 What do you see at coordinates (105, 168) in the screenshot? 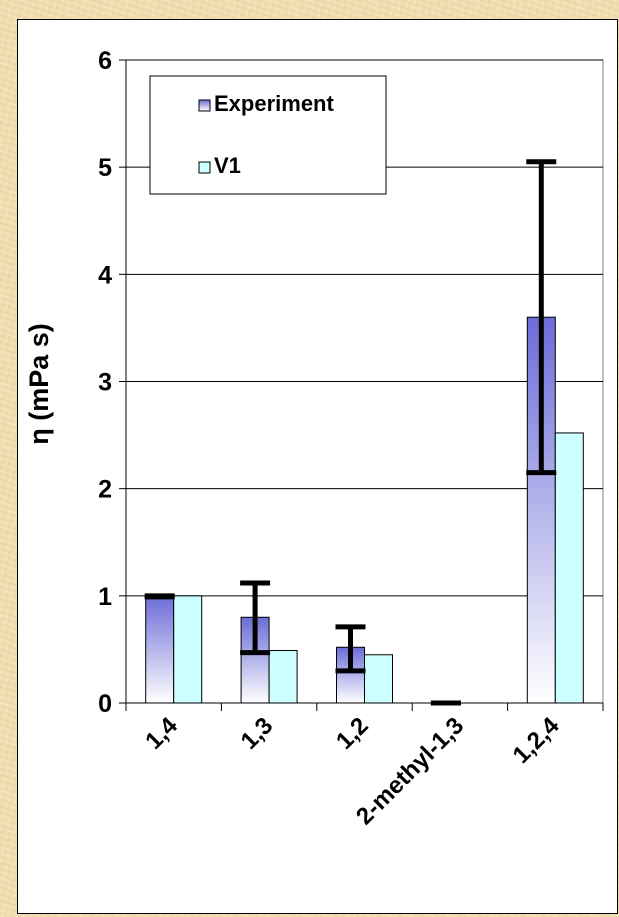
I see `y-tick-label: 5` at bounding box center [105, 168].